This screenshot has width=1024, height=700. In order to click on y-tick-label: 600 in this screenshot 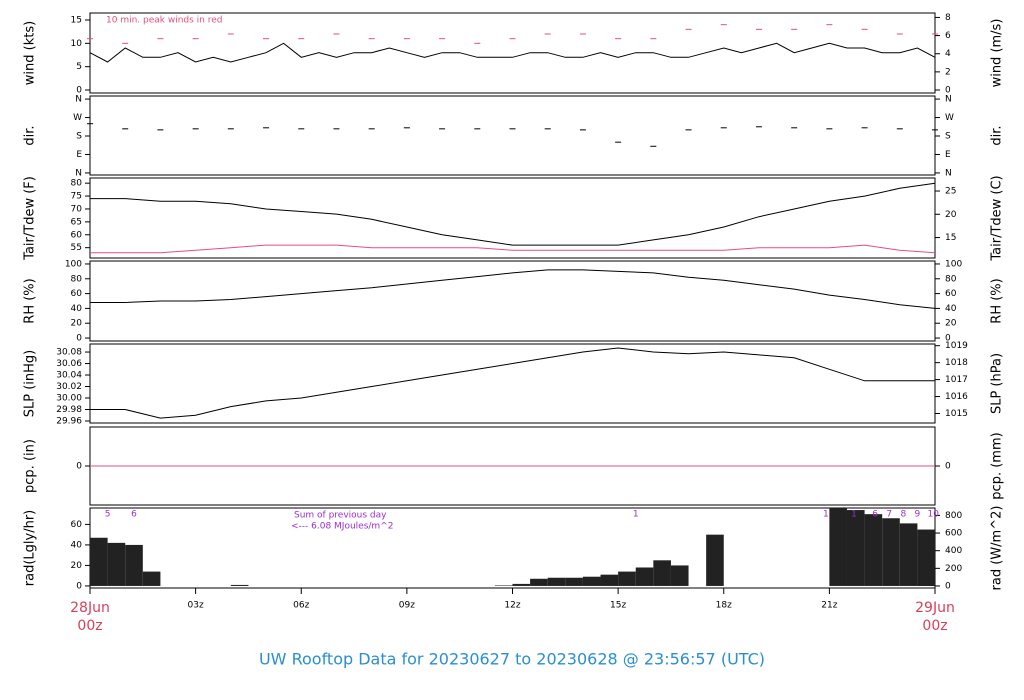, I will do `click(953, 534)`.